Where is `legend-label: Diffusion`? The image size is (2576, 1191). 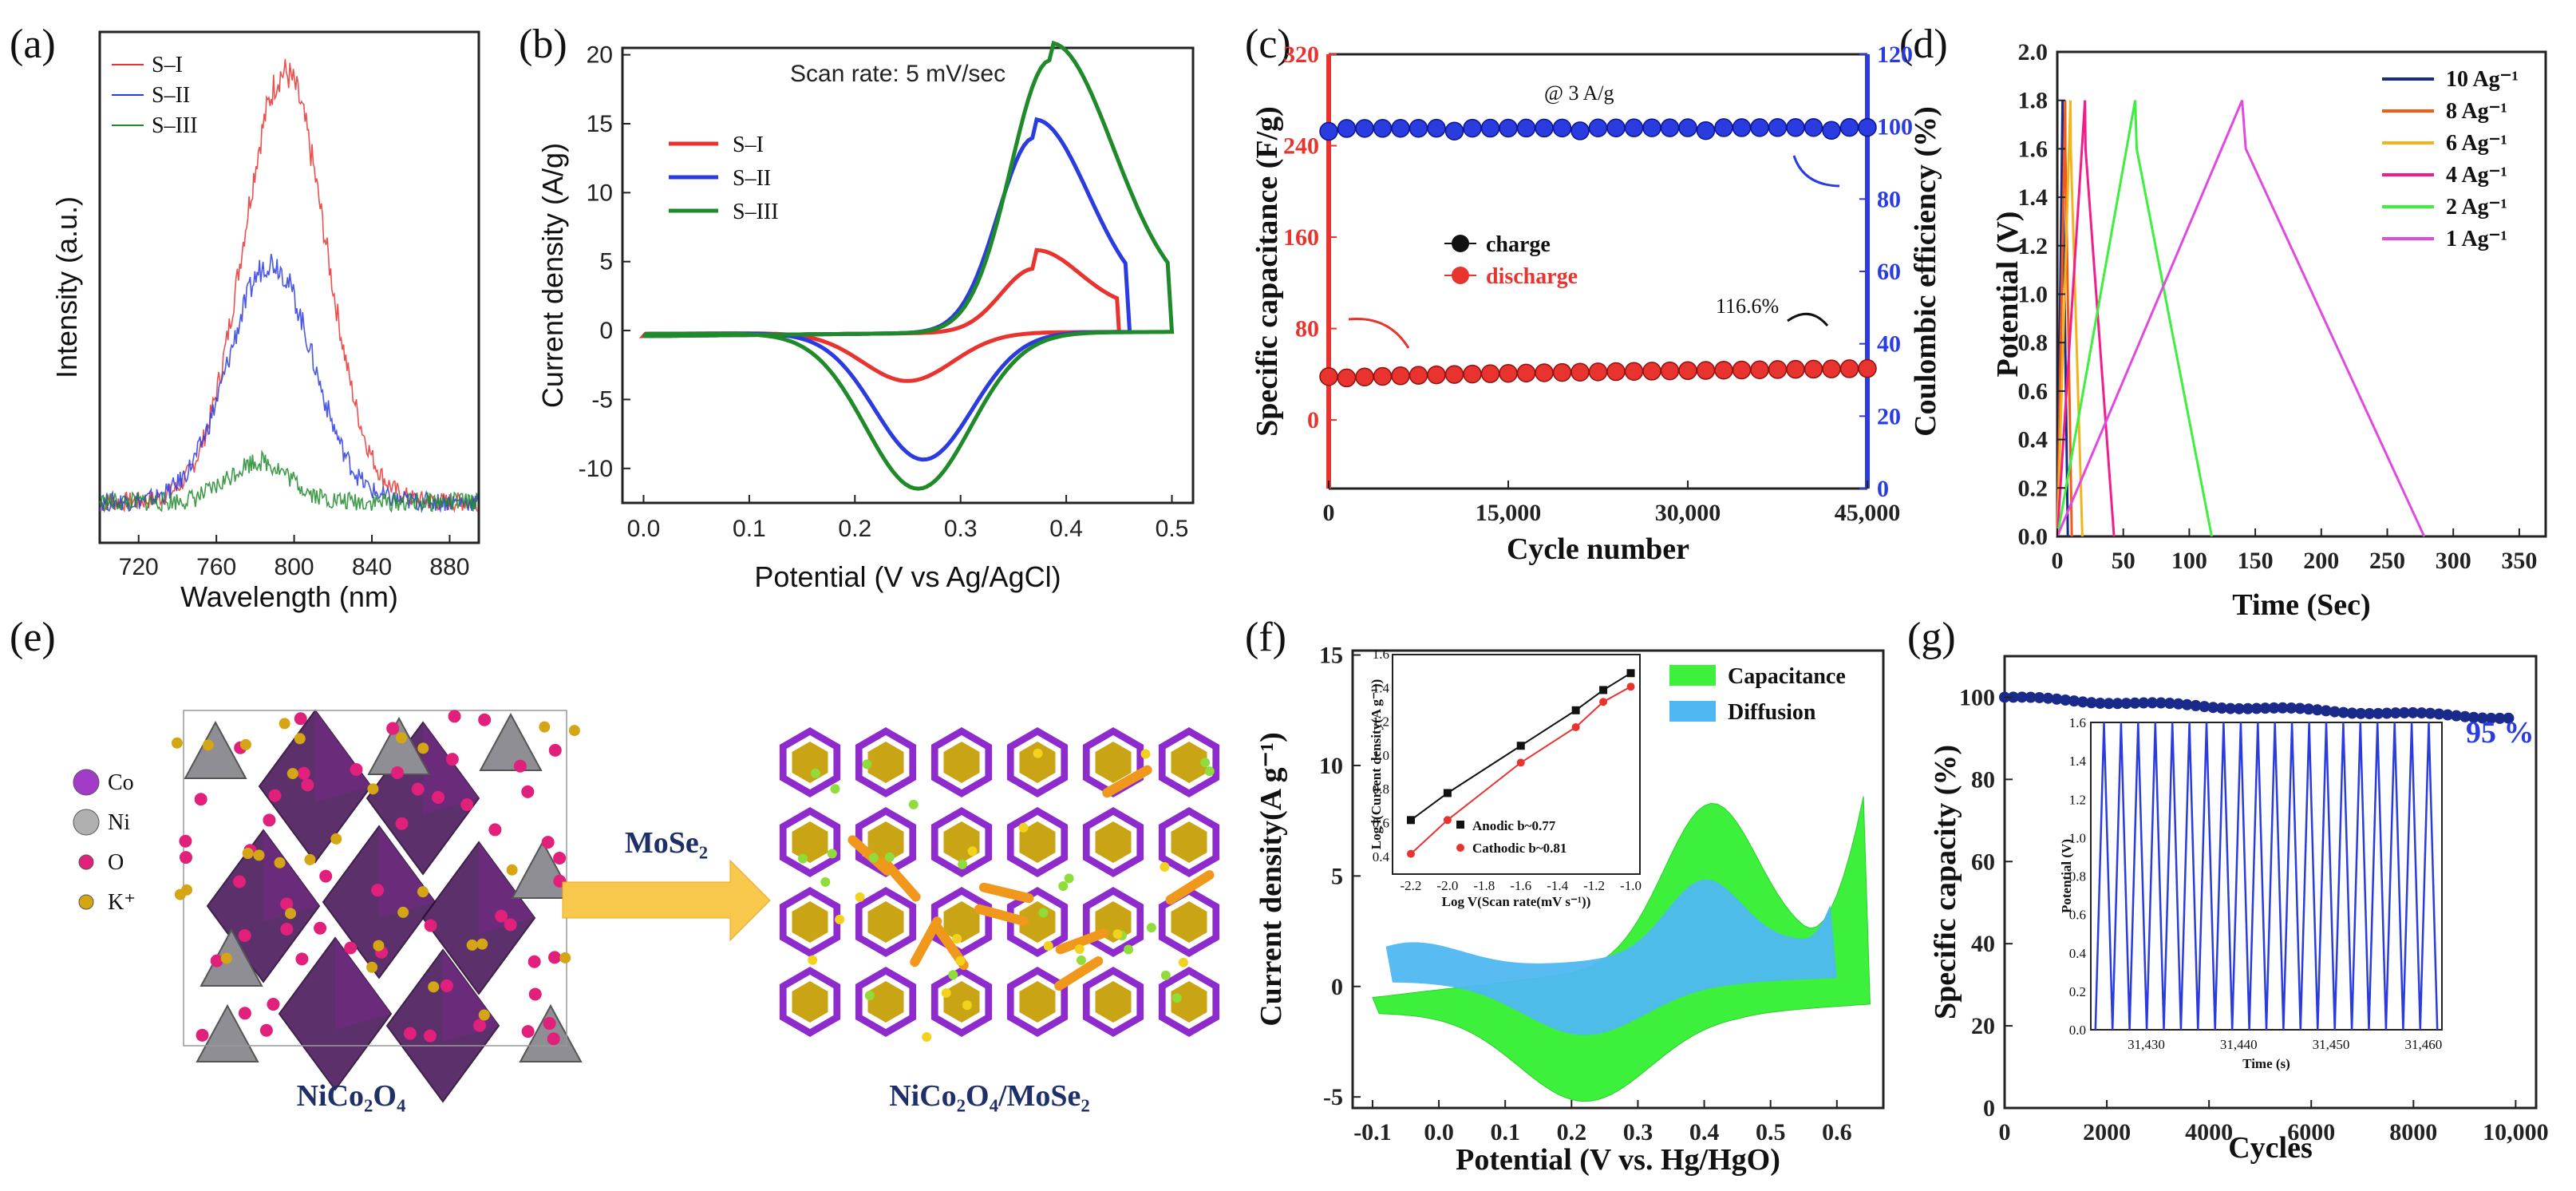
legend-label: Diffusion is located at coordinates (1772, 713).